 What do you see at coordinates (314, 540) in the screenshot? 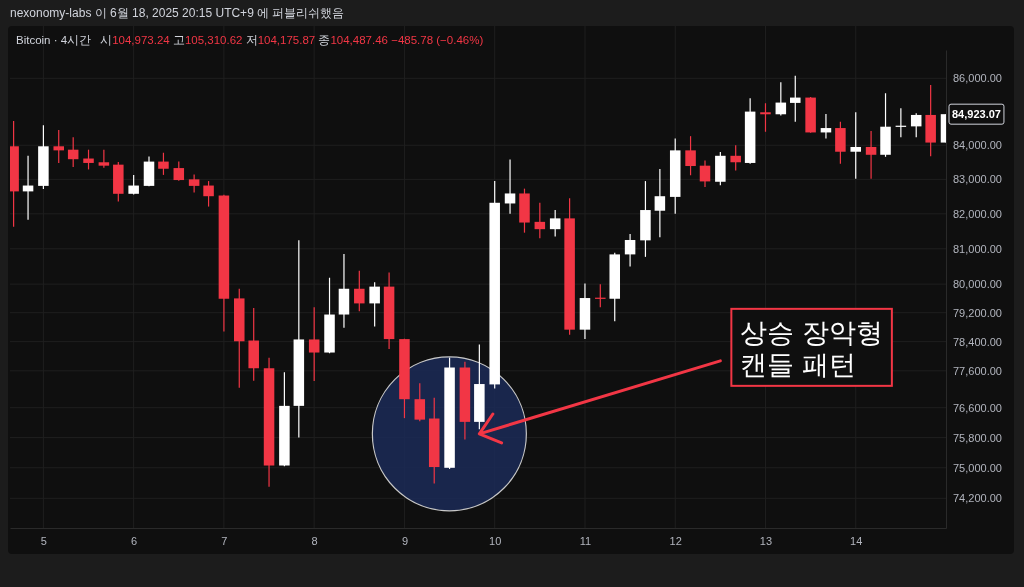
I see `x-tick-label: 8` at bounding box center [314, 540].